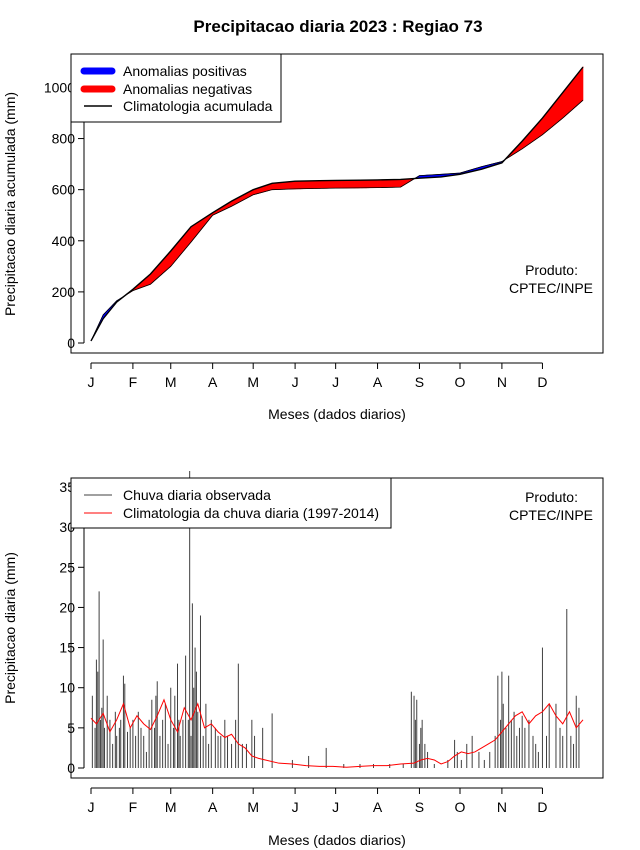  Describe the element at coordinates (10, 204) in the screenshot. I see `y-axis-label: Precipitacao diaria acumulada (mm)` at that location.